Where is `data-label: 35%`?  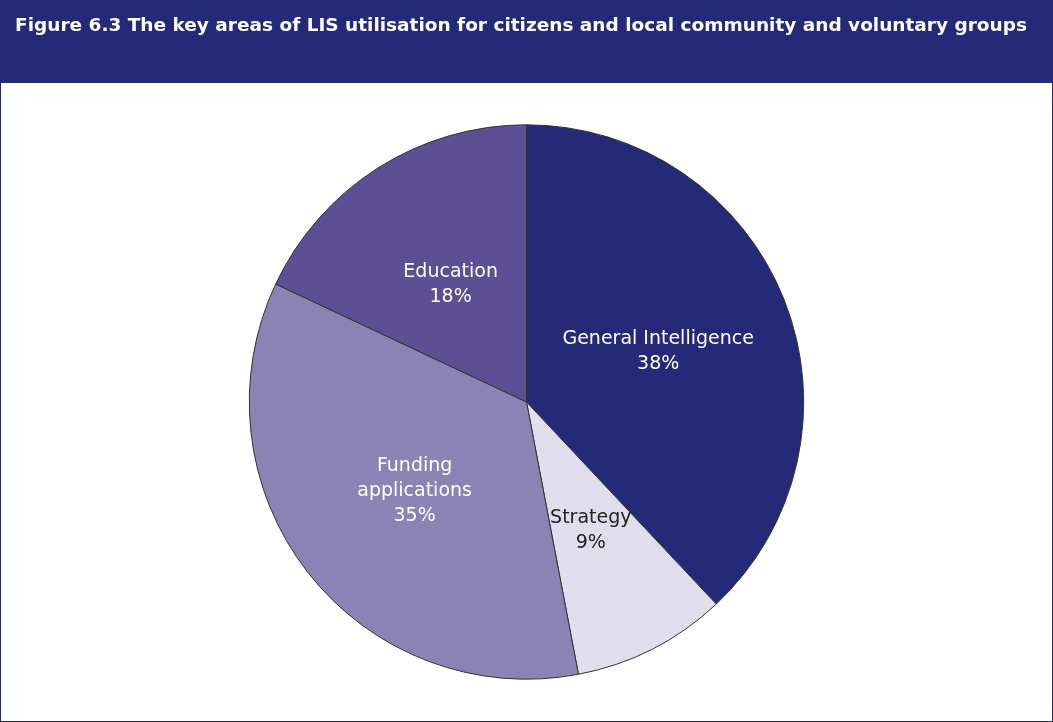
data-label: 35% is located at coordinates (414, 513).